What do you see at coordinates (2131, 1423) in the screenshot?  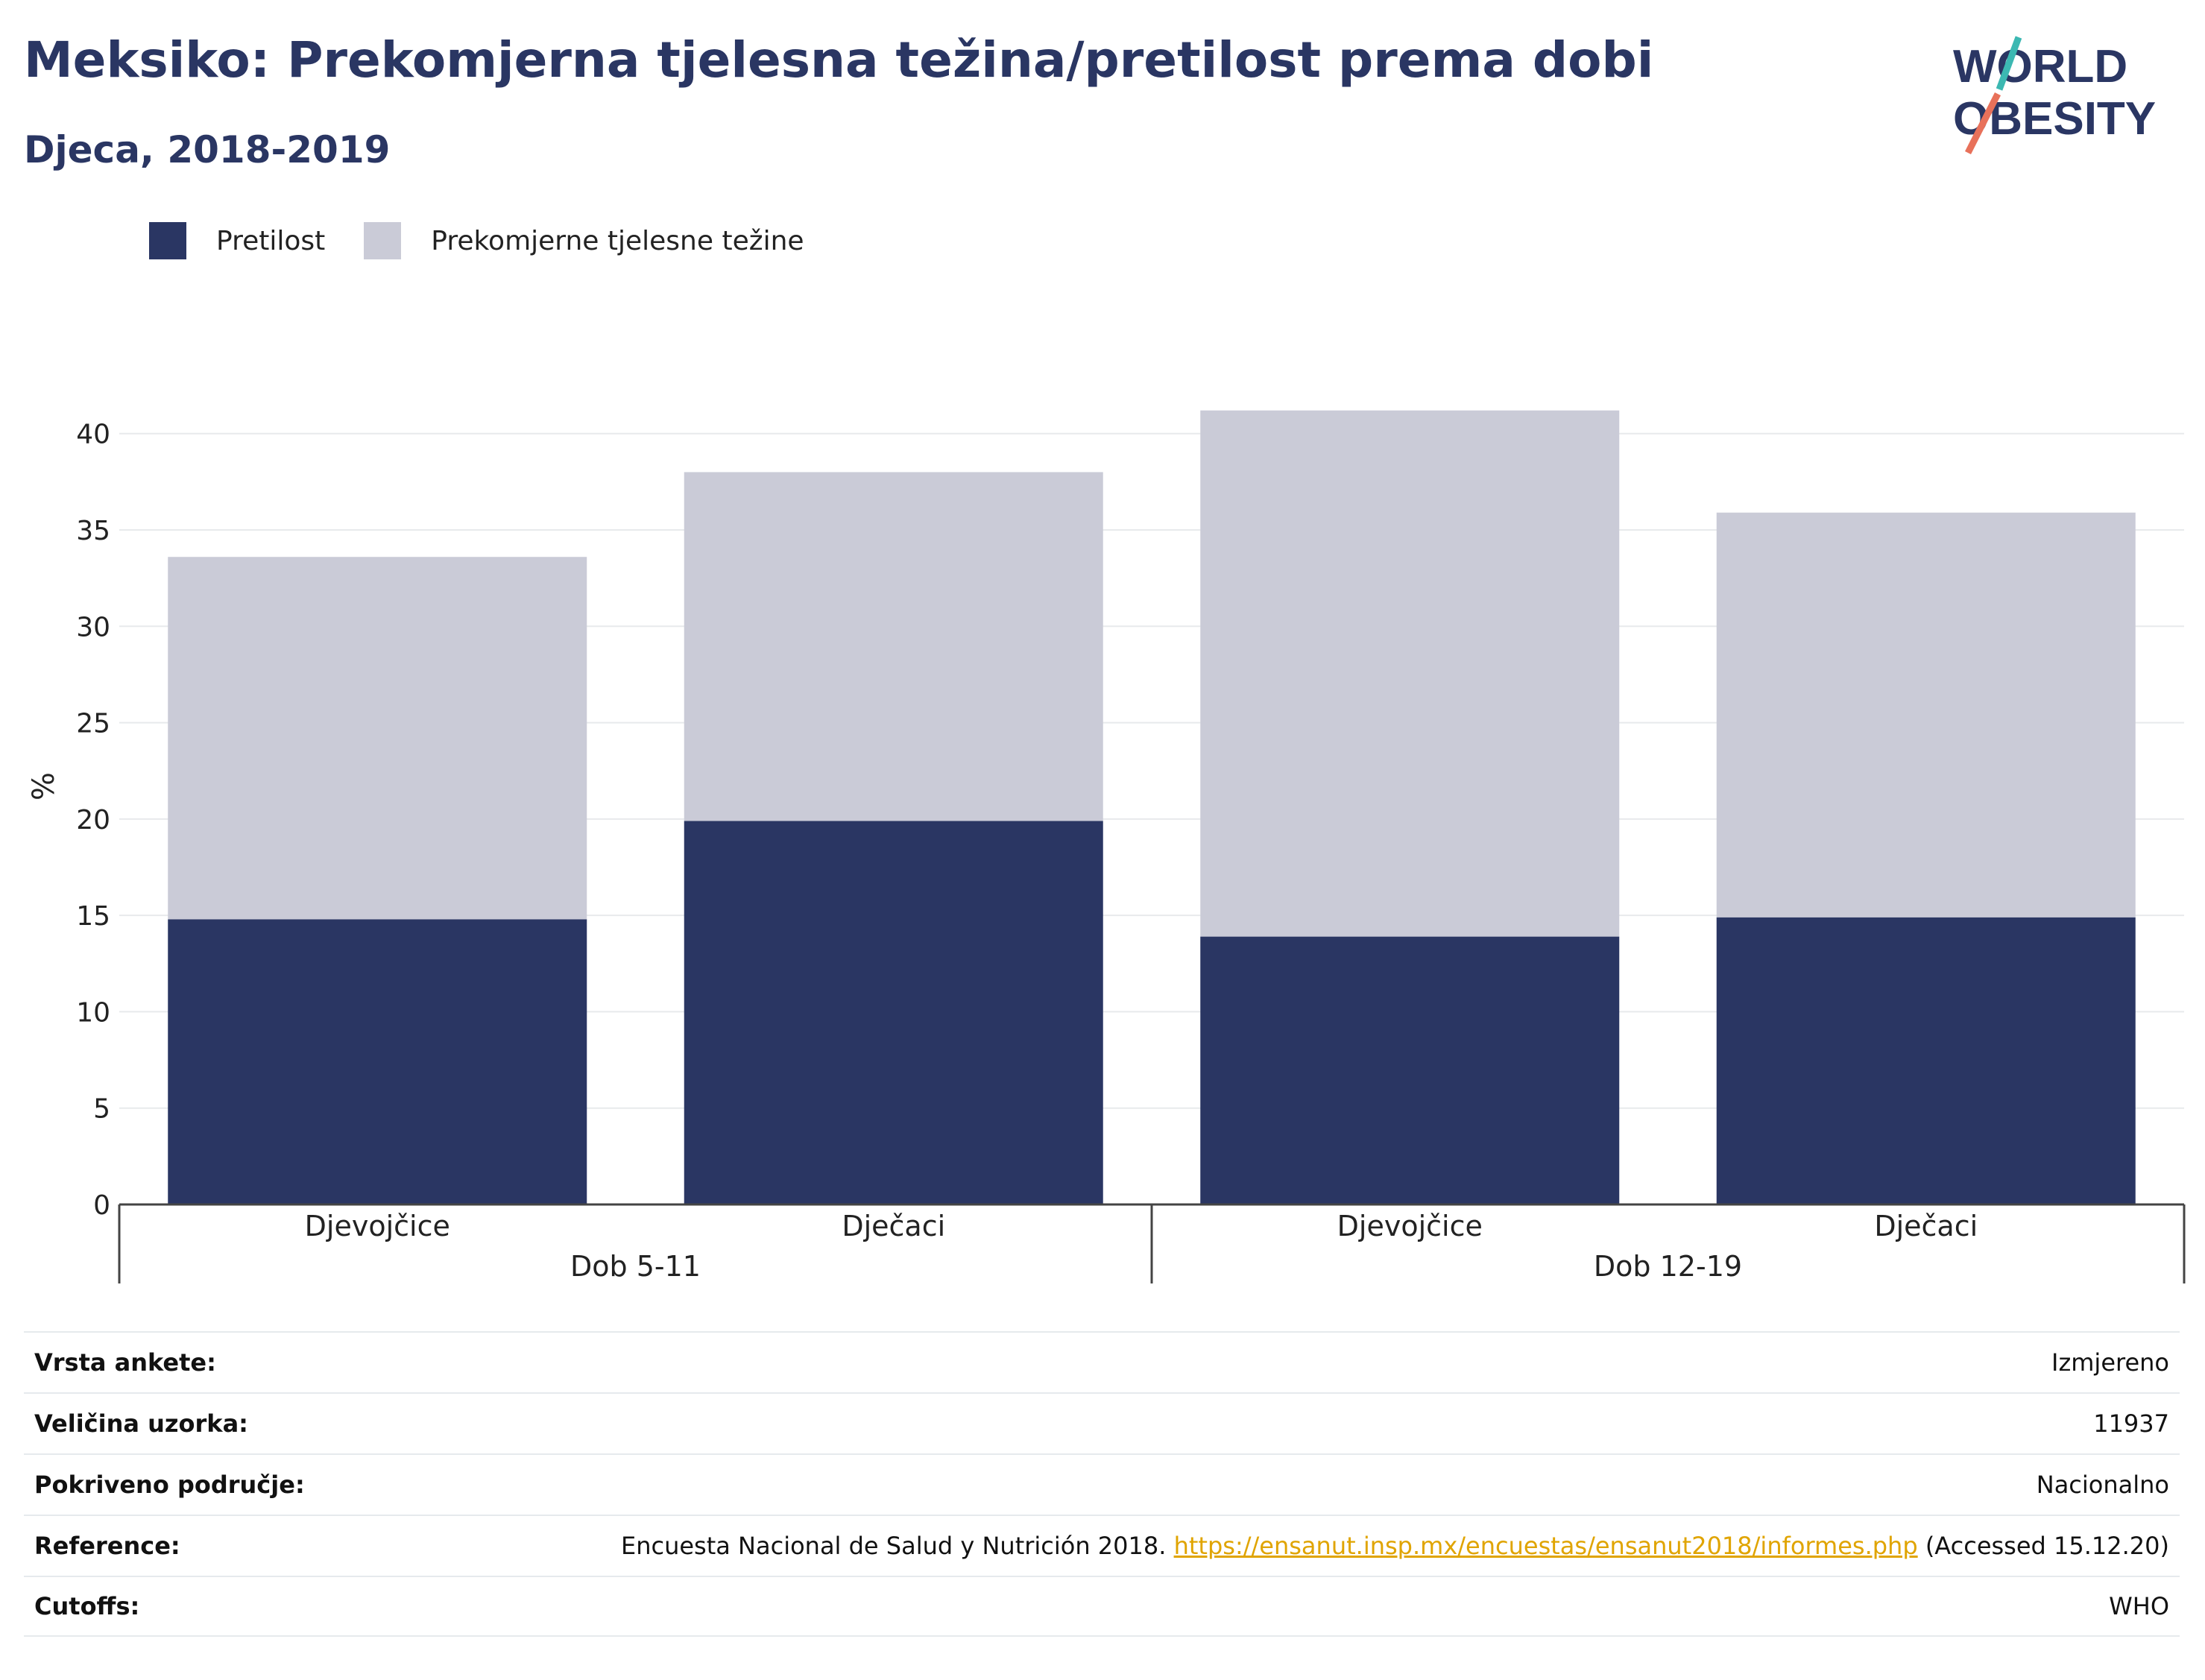 I see `info-value: 11937` at bounding box center [2131, 1423].